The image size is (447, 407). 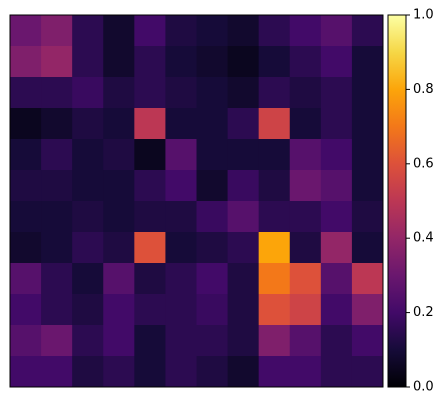 I want to click on colorbar, so click(x=397, y=201).